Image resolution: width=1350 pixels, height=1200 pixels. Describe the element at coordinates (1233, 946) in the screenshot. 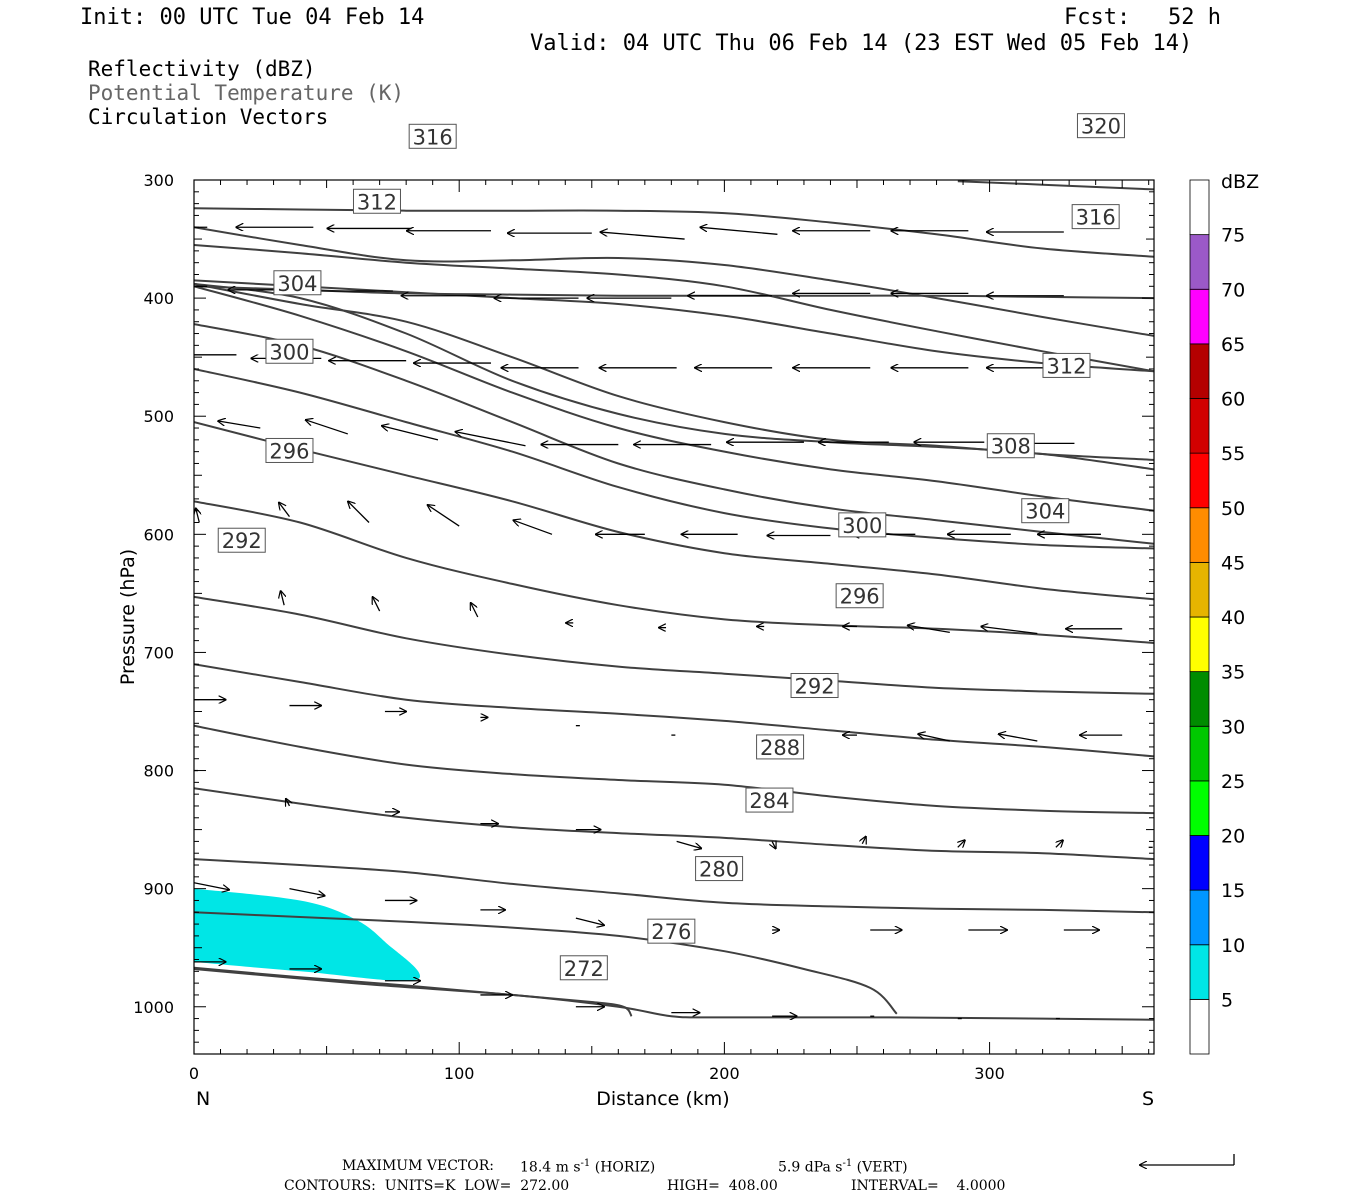

I see `colorbar-level-label: 10` at that location.